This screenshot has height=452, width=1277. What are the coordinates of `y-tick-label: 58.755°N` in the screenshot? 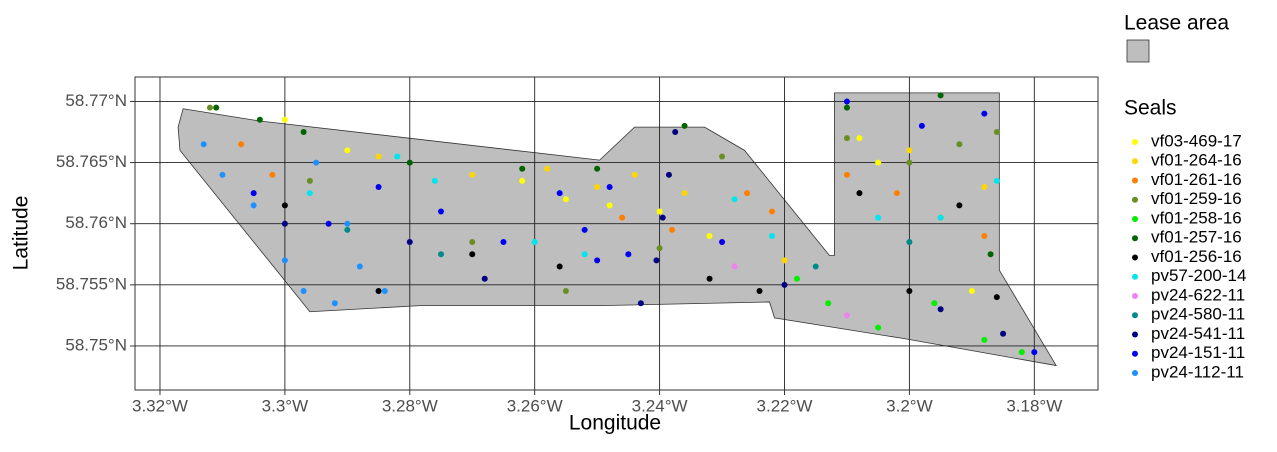 It's located at (91, 283).